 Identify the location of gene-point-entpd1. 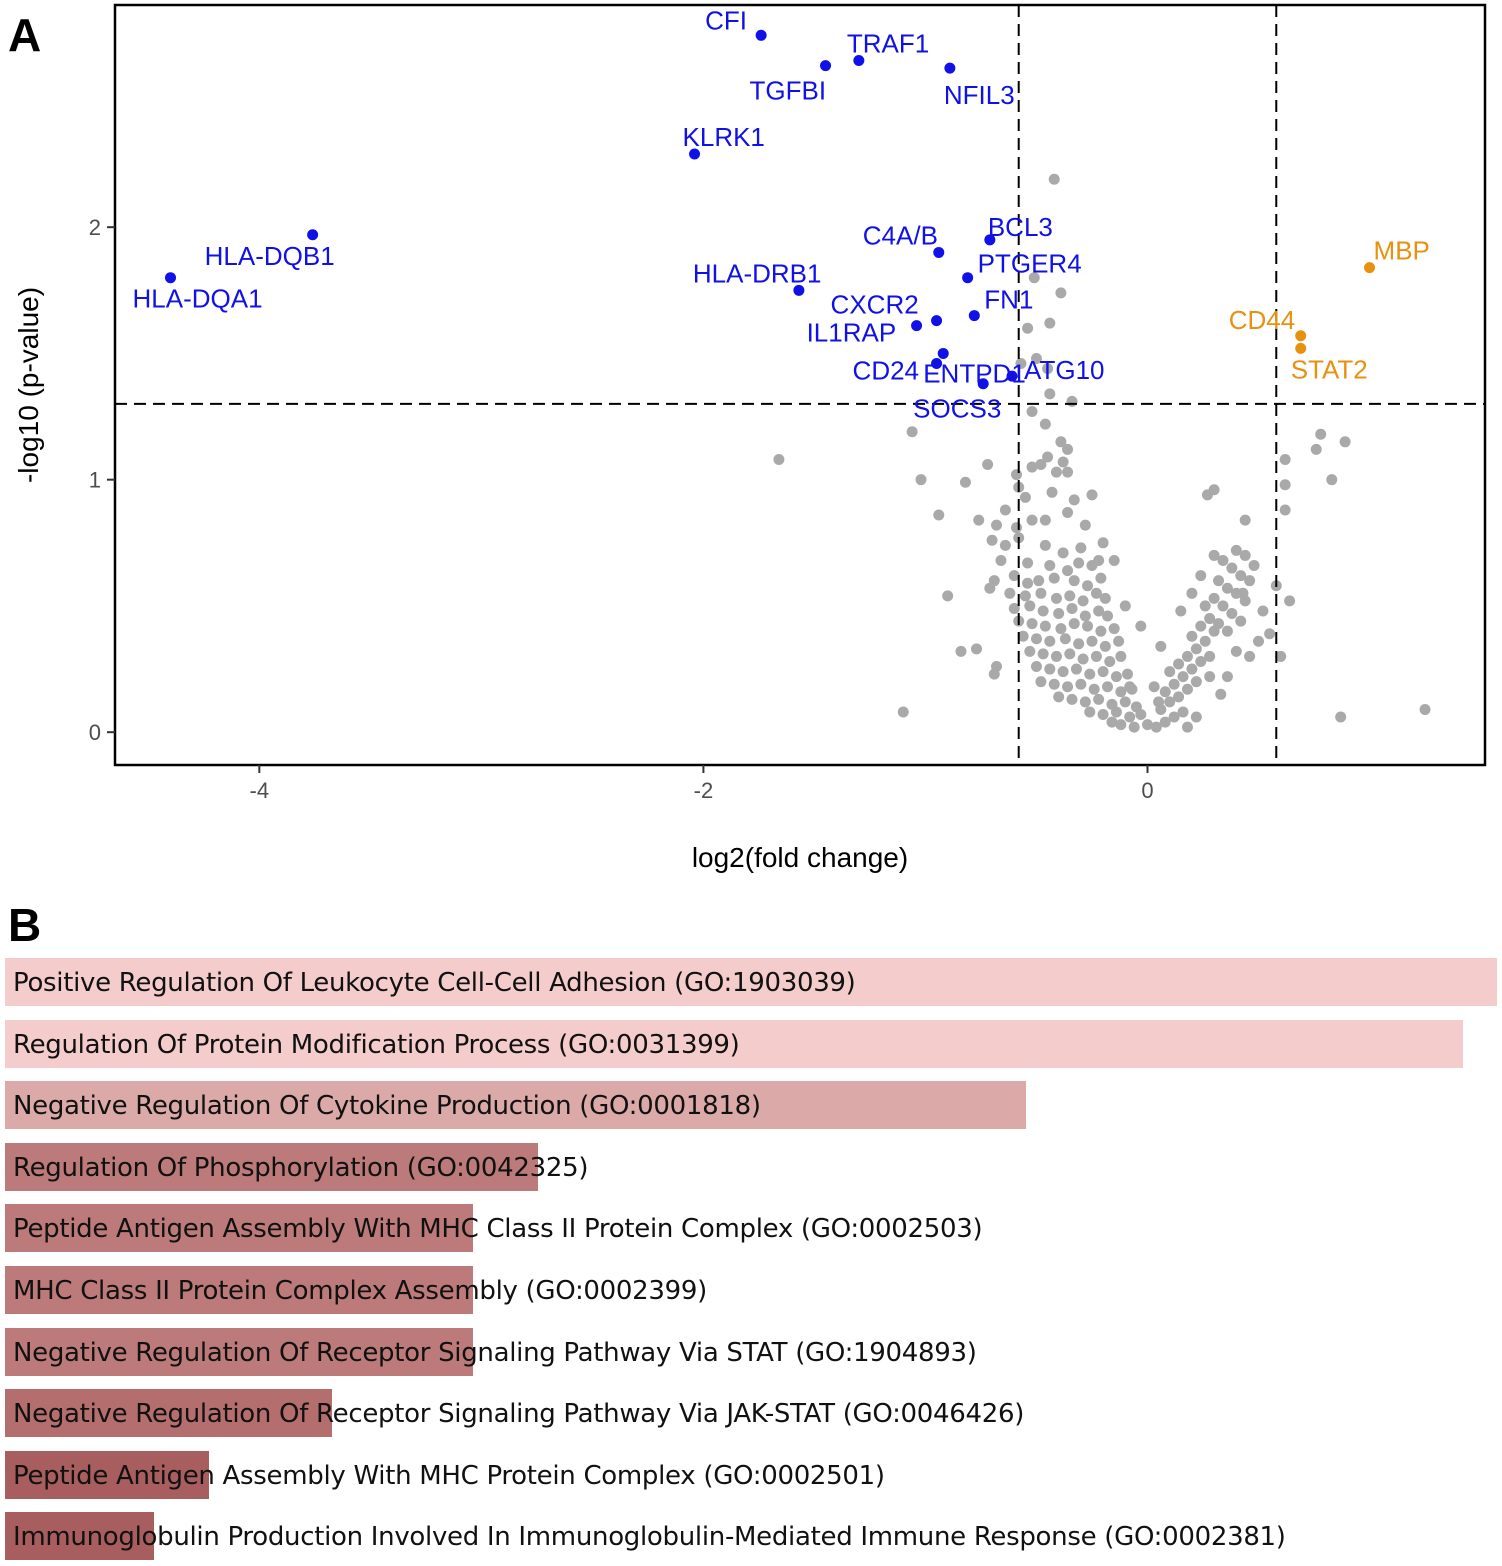
(943, 353).